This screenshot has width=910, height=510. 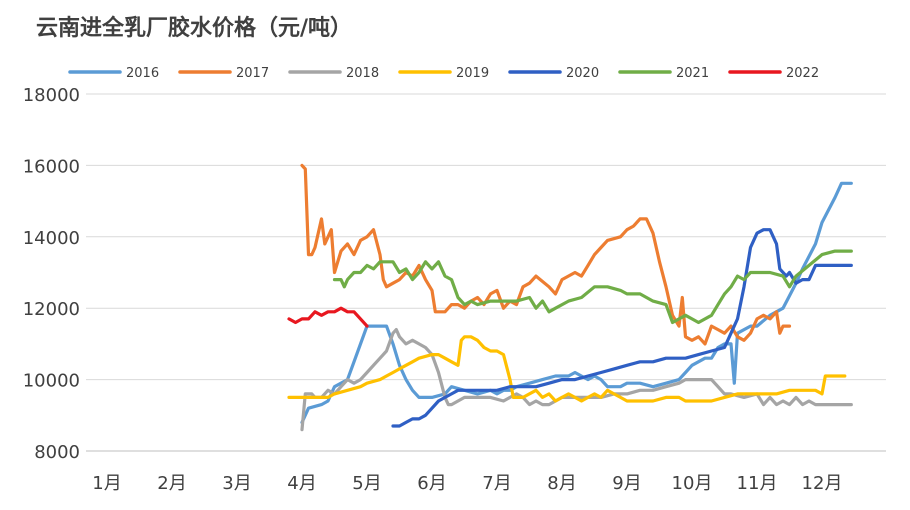 What do you see at coordinates (236, 483) in the screenshot?
I see `x-tick-label: 3月` at bounding box center [236, 483].